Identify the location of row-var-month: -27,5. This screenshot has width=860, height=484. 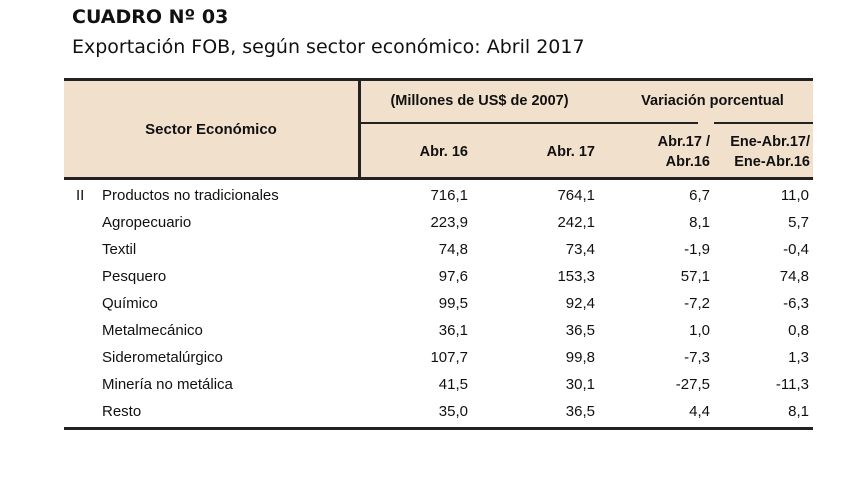
(692, 384).